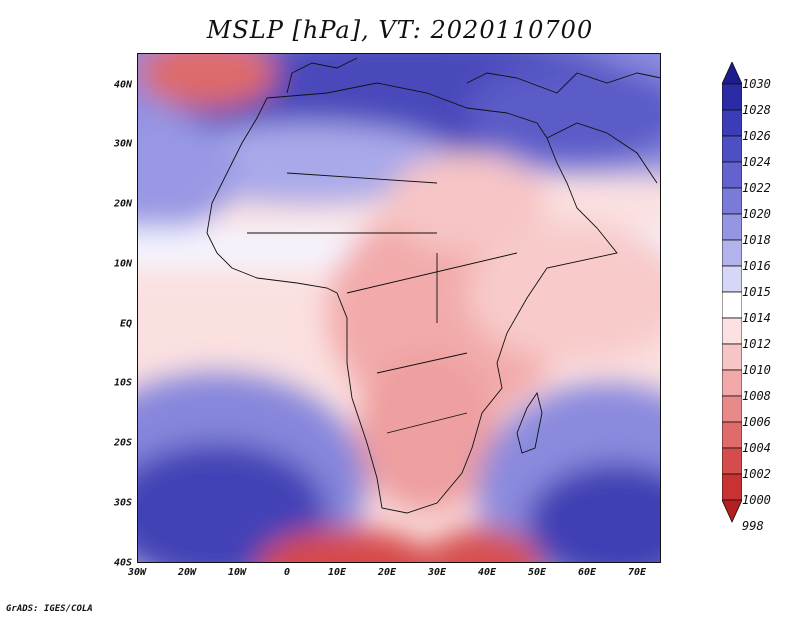  What do you see at coordinates (287, 572) in the screenshot?
I see `x-tick-label: 0` at bounding box center [287, 572].